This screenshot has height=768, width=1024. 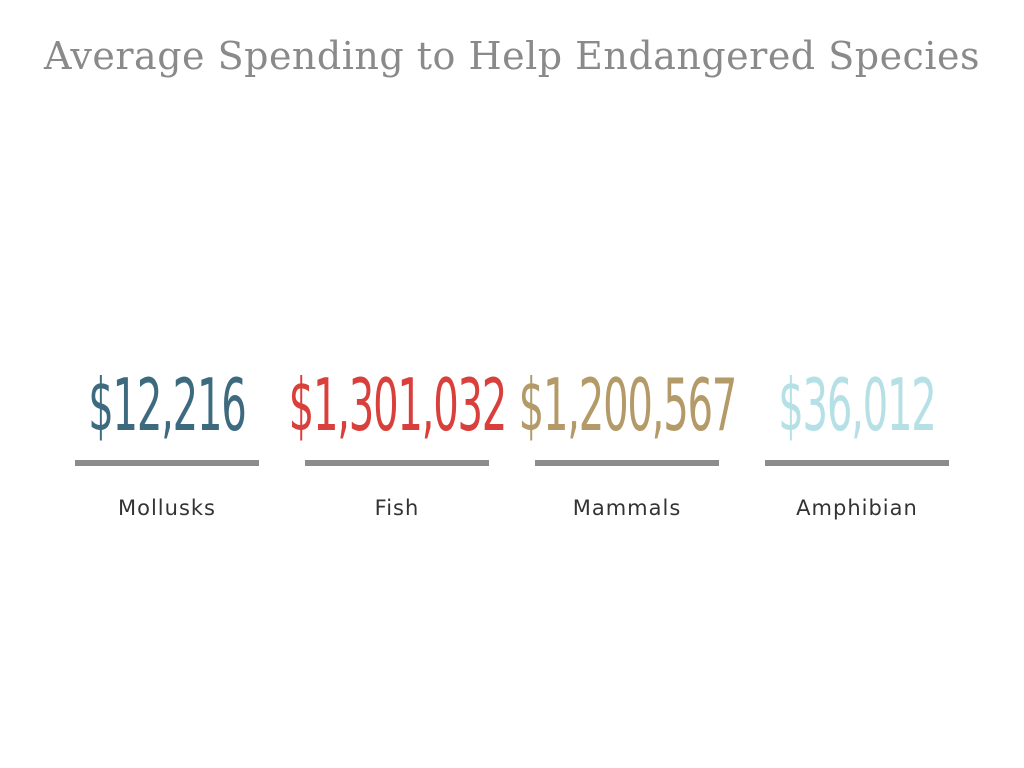 What do you see at coordinates (397, 508) in the screenshot?
I see `stat-label: Fish` at bounding box center [397, 508].